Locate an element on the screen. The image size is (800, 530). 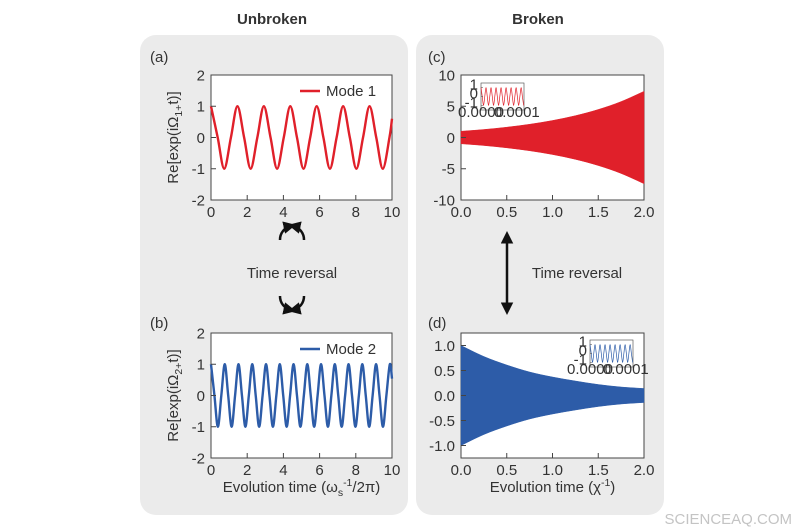
panel-label: (a) is located at coordinates (159, 57).